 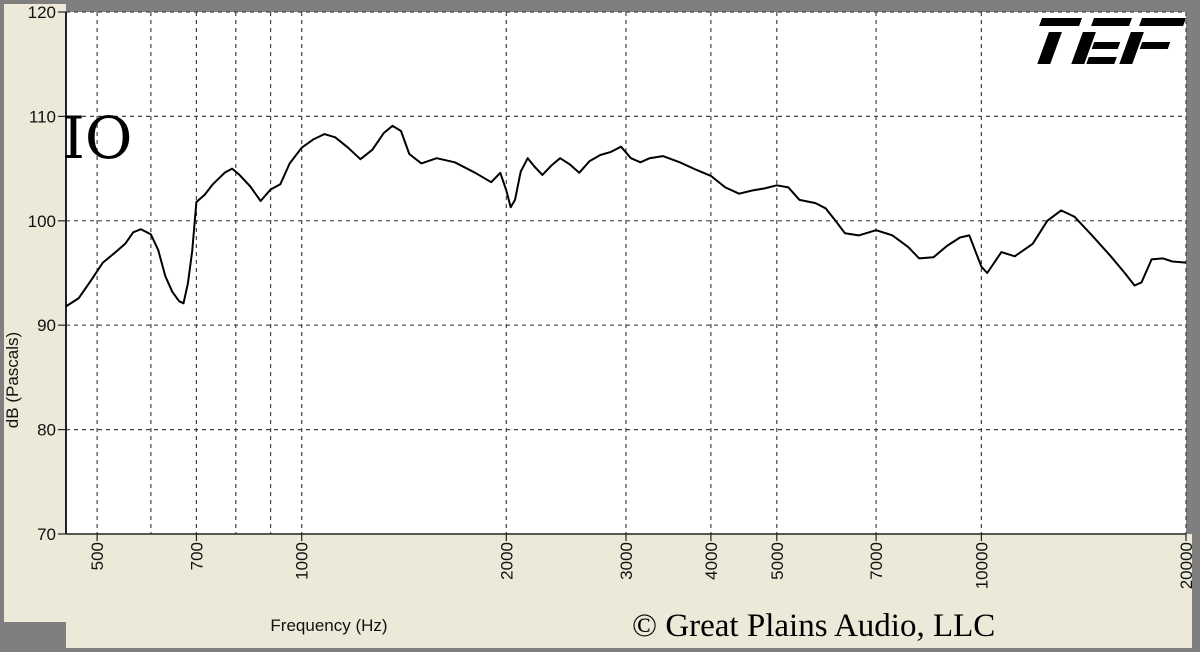 I want to click on x-tick-label: 1000, so click(x=302, y=561).